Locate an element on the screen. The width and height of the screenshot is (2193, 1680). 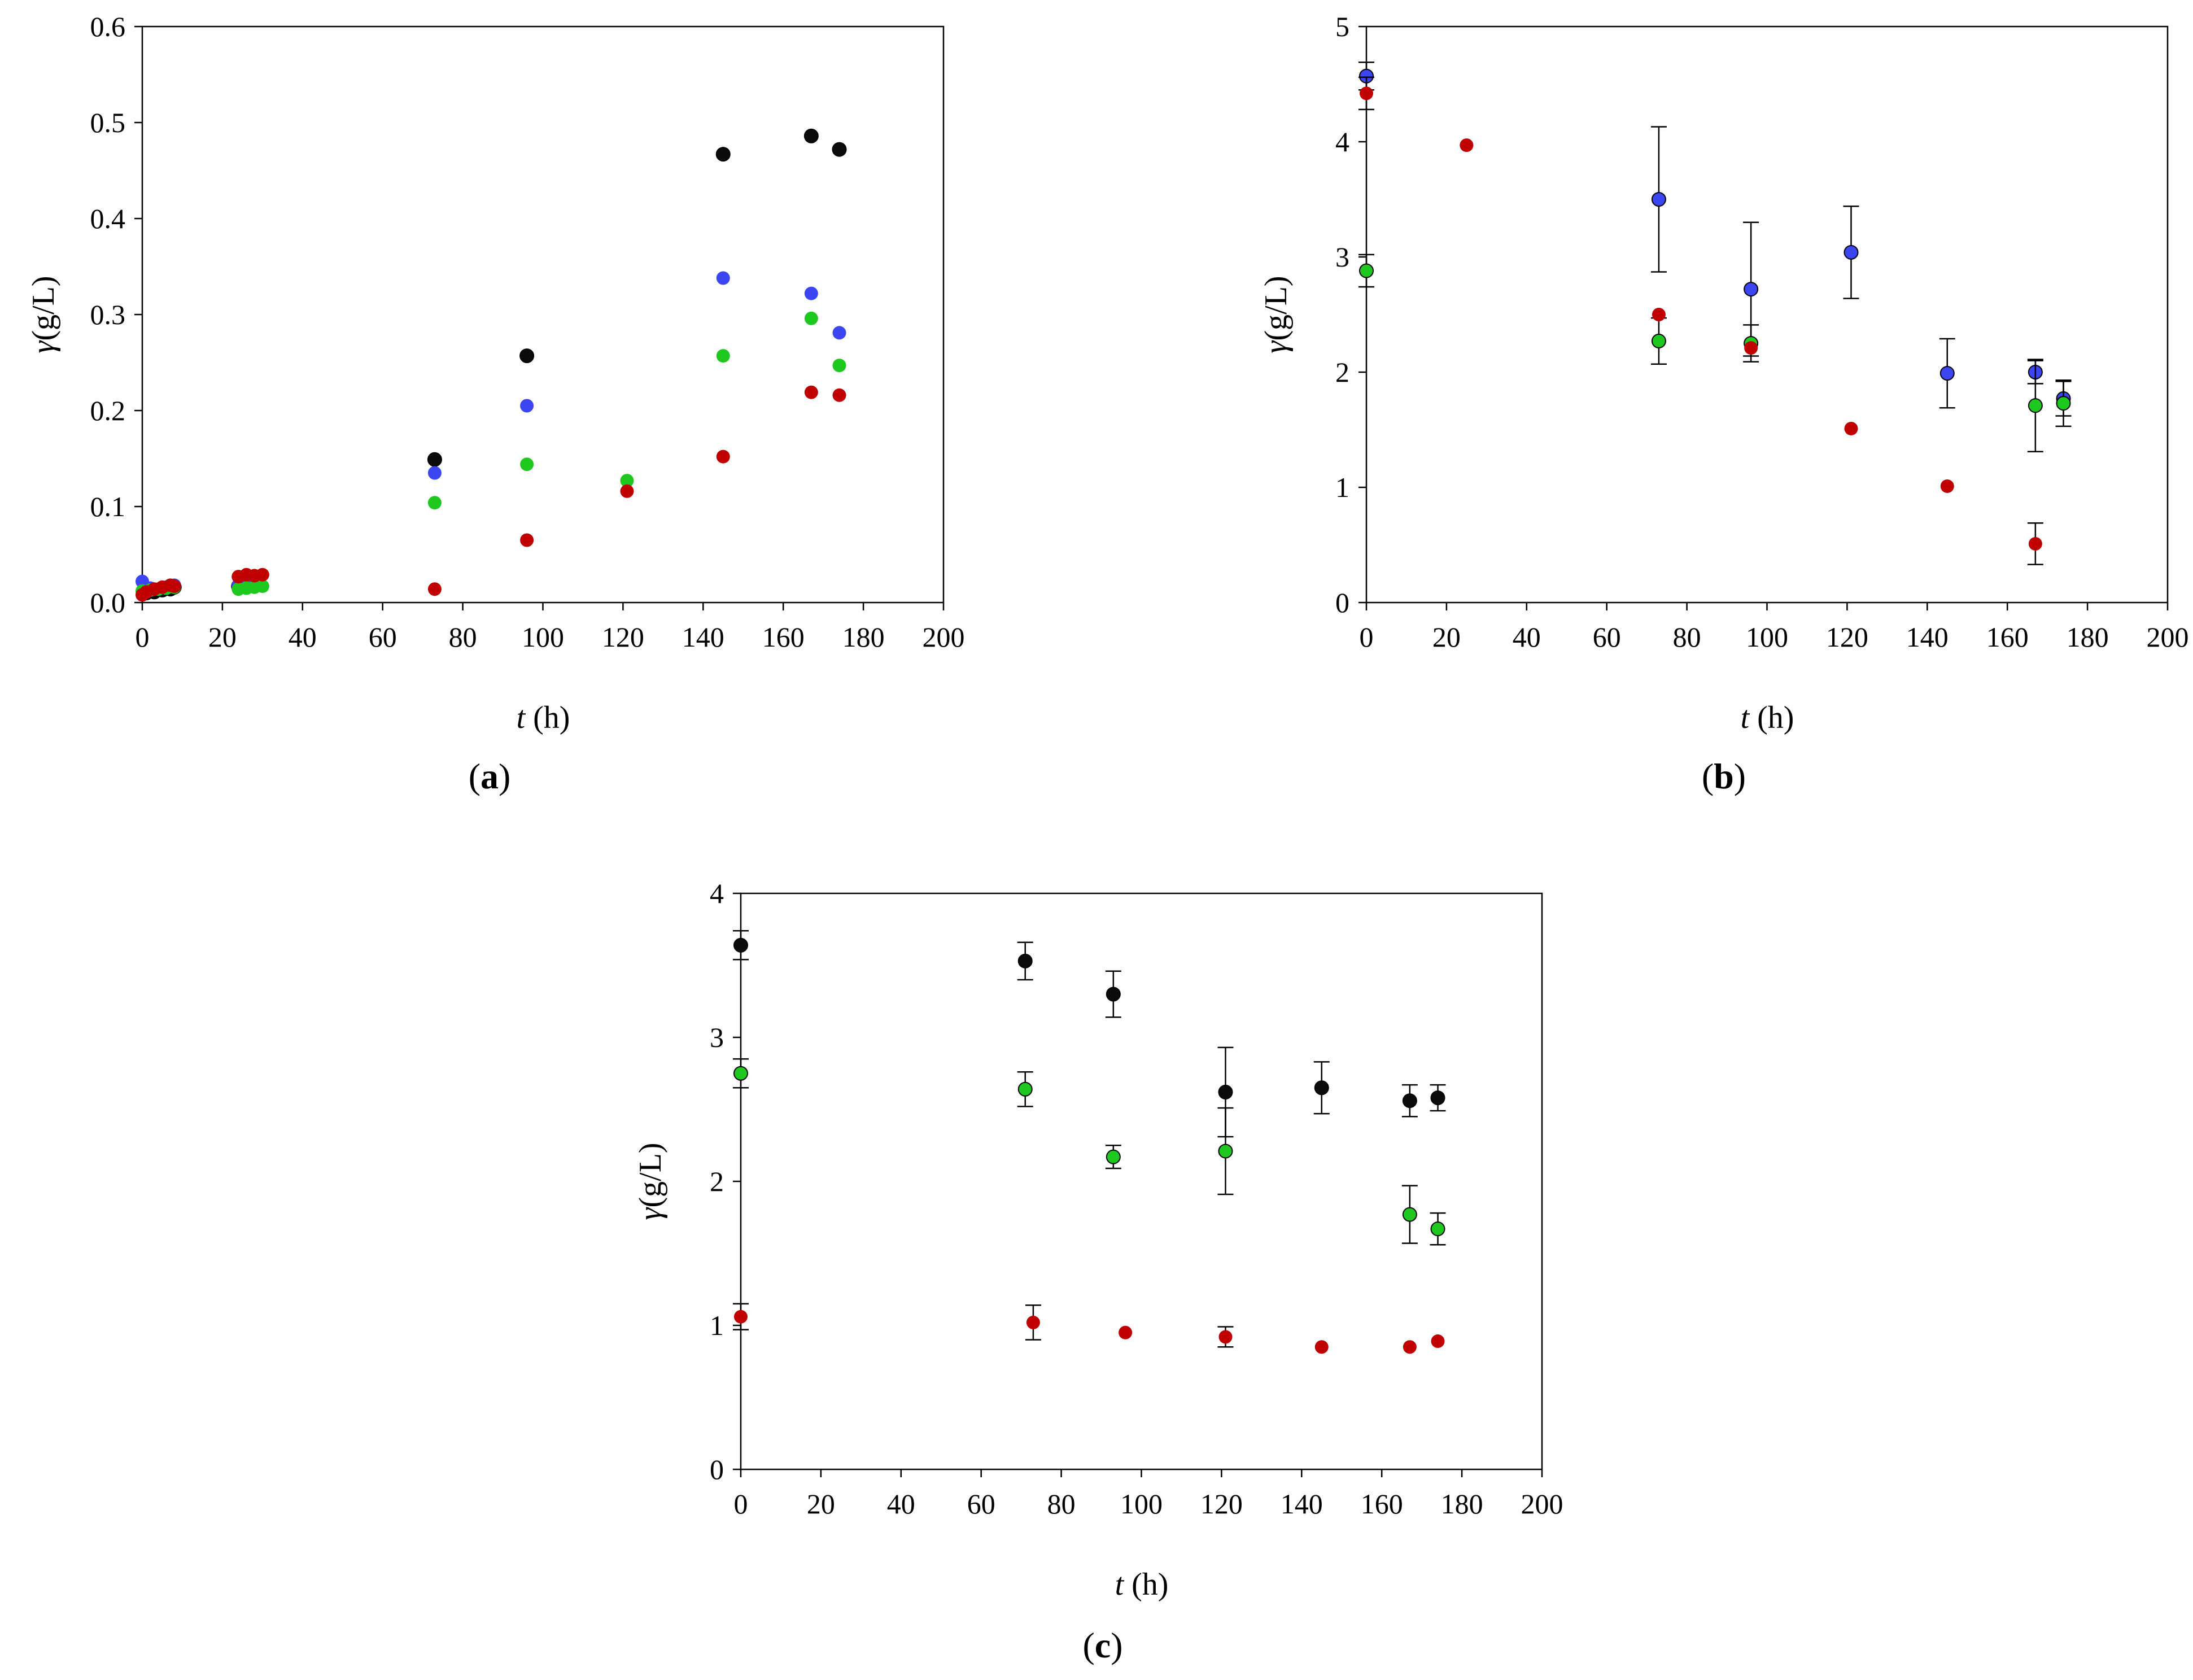
panel-b-x-axis-label: t (h) is located at coordinates (1767, 717).